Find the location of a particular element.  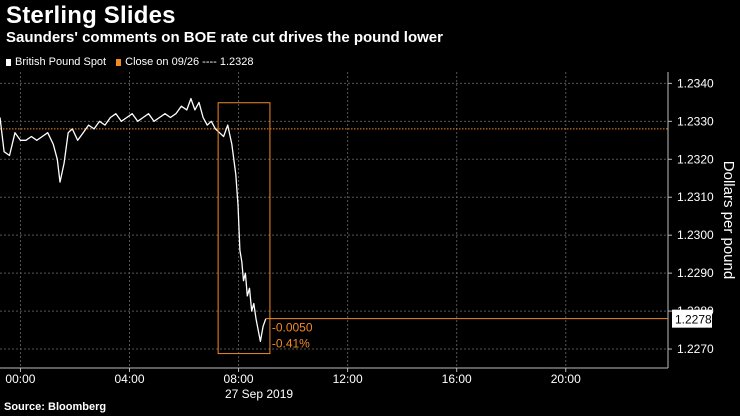

legend-swatch-series is located at coordinates (8, 62).